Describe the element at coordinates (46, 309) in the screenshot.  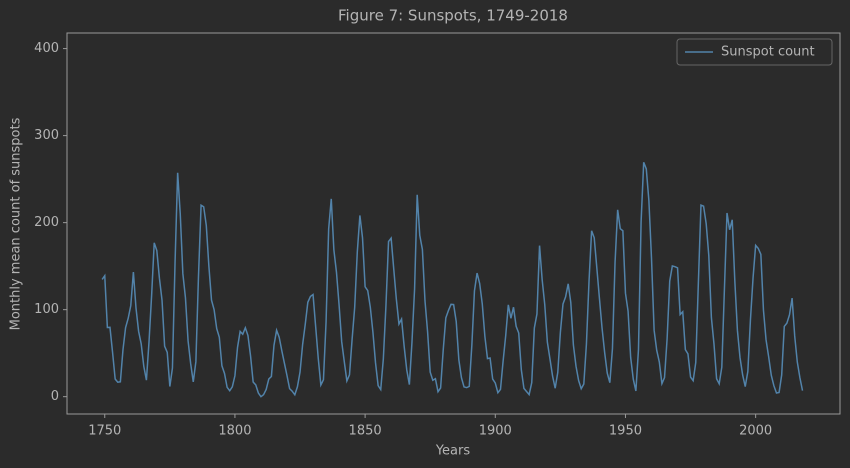
I see `y-tick-label: 100` at that location.